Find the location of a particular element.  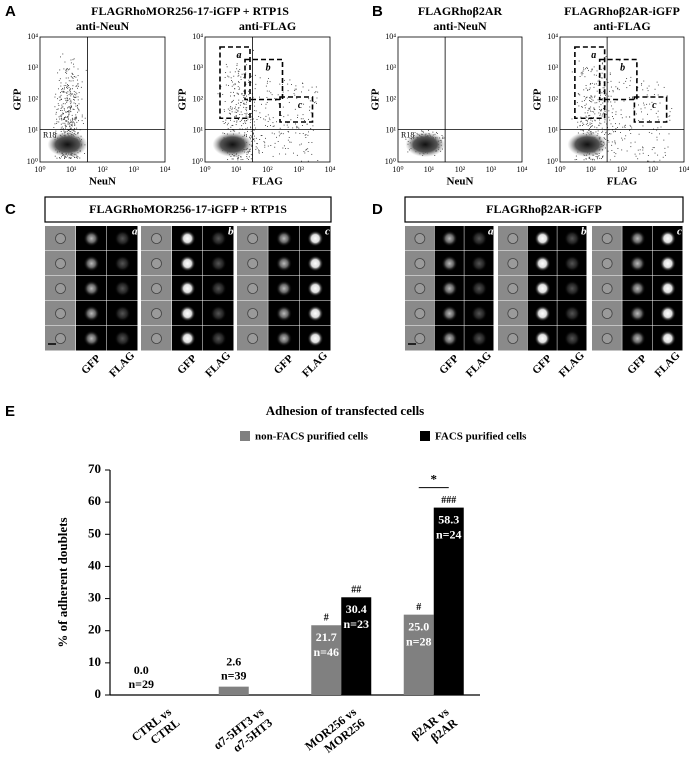

x-tick-label: 10³ is located at coordinates (491, 169).